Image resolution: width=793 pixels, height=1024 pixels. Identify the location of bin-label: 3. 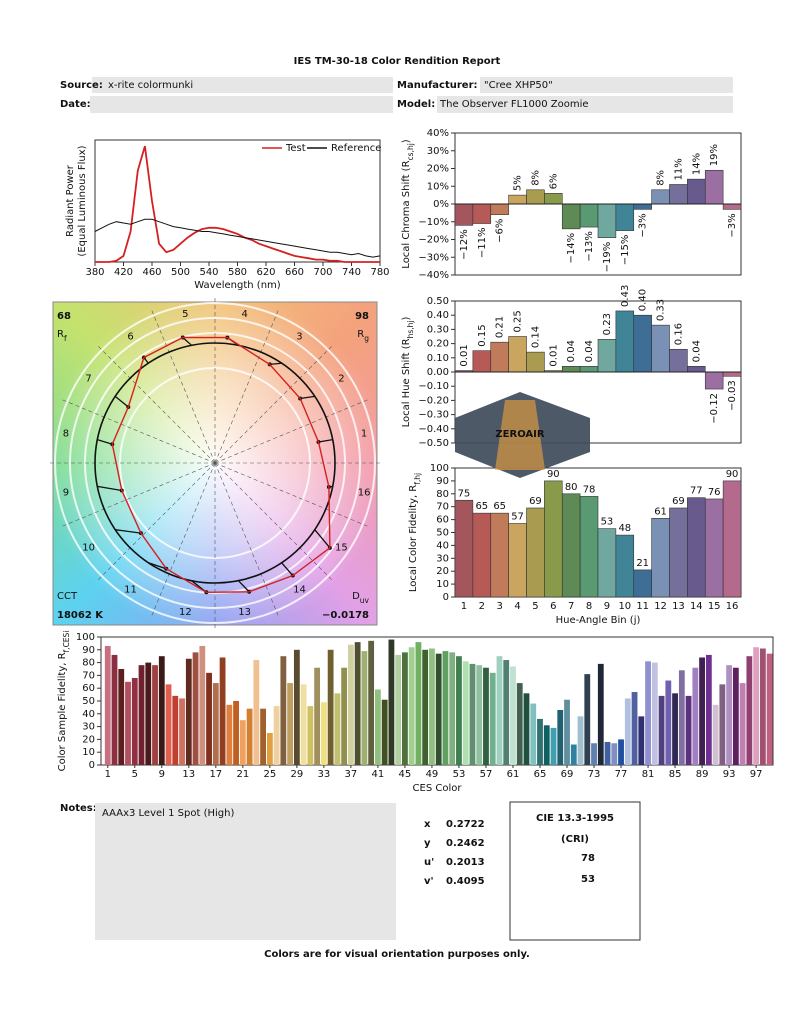
(299, 337).